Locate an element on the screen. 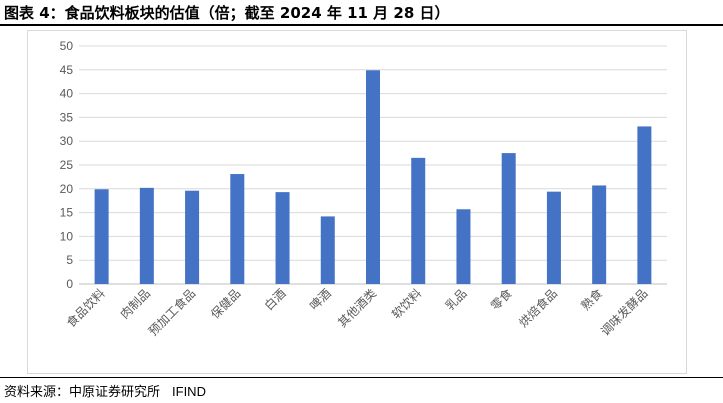 The height and width of the screenshot is (403, 723). x-tick-label: 白酒 is located at coordinates (275, 300).